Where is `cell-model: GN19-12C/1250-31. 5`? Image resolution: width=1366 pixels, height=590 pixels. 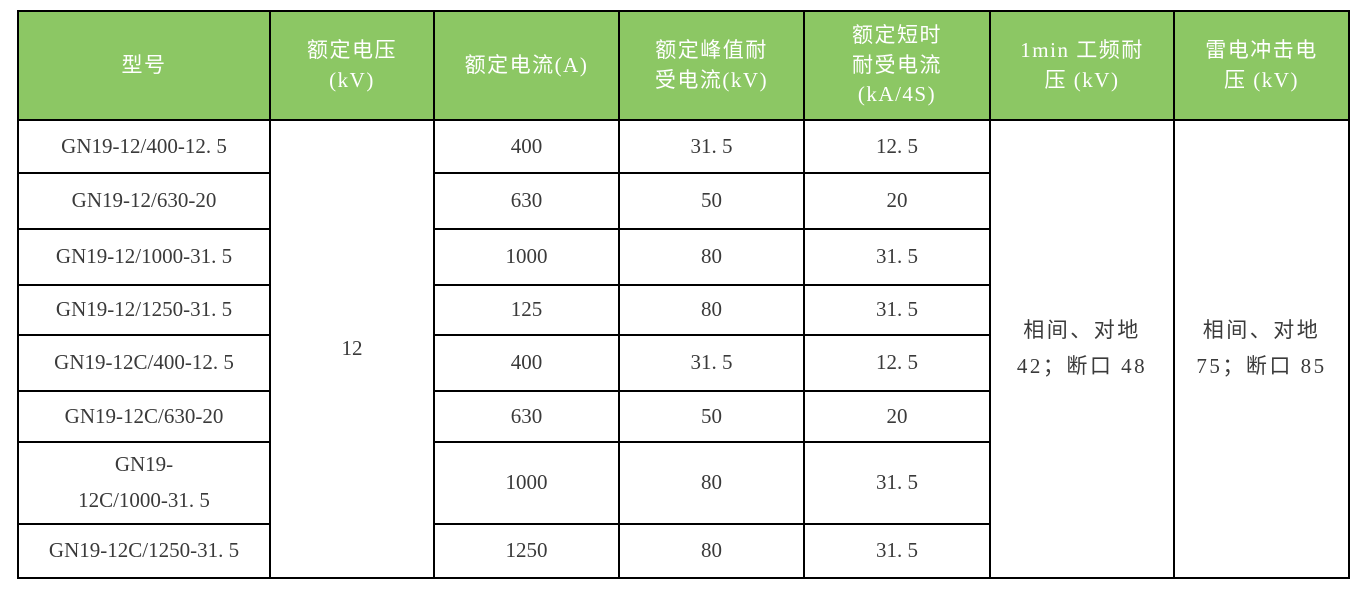
cell-model: GN19-12C/1250-31. 5 is located at coordinates (144, 551).